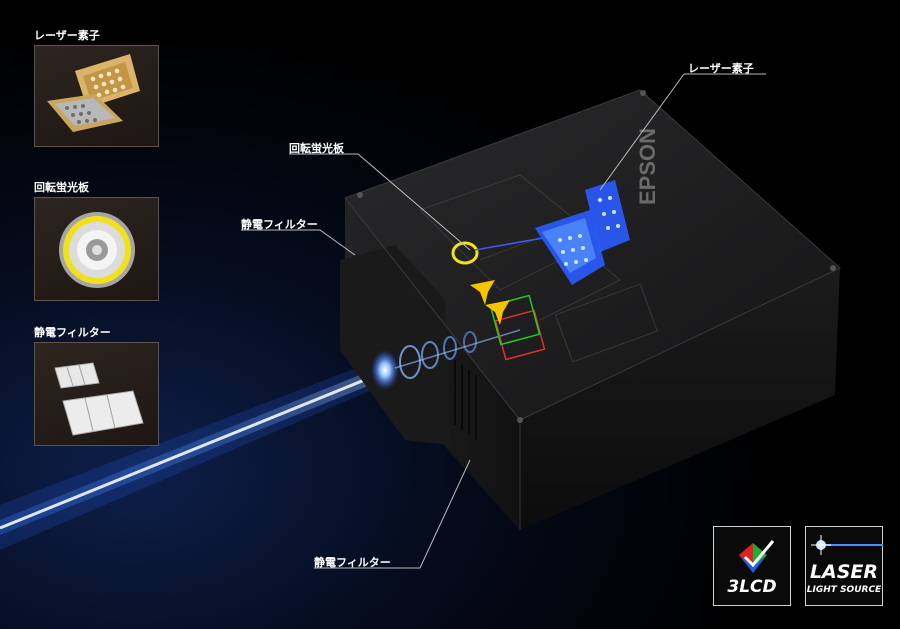  I want to click on badge-laser-line1: LASER, so click(844, 572).